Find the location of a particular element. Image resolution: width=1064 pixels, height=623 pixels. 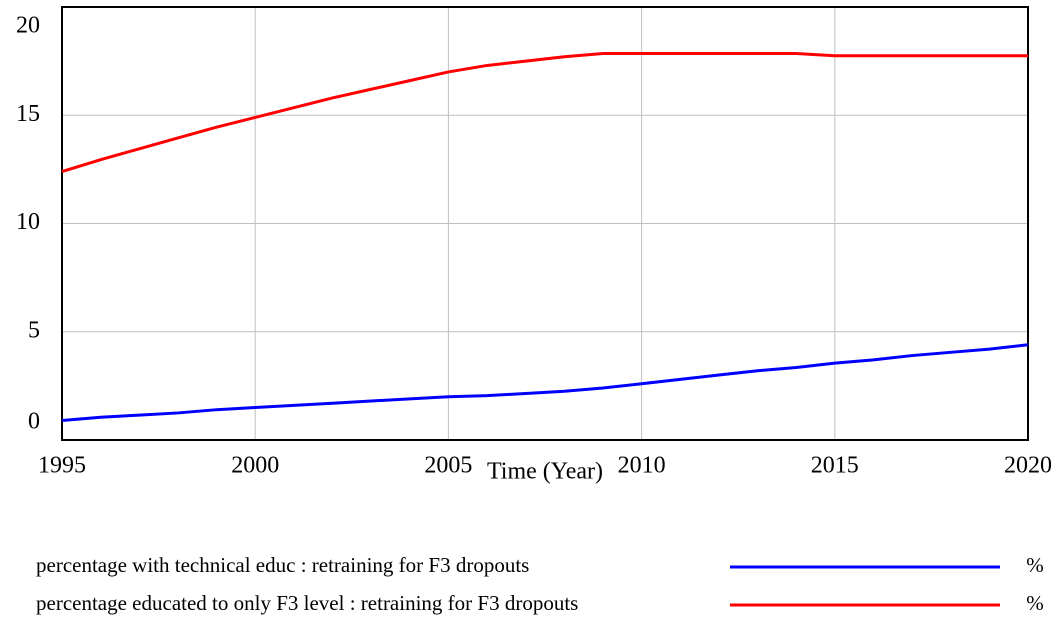

y-tick-label: 5 is located at coordinates (34, 330).